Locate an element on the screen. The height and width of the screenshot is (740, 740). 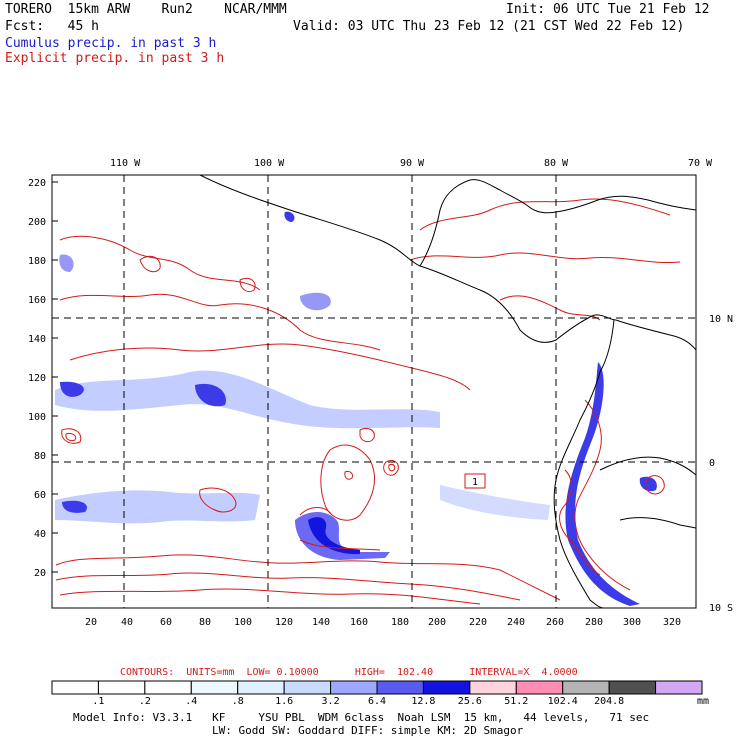
cumulus-band-north is located at coordinates (247, 399).